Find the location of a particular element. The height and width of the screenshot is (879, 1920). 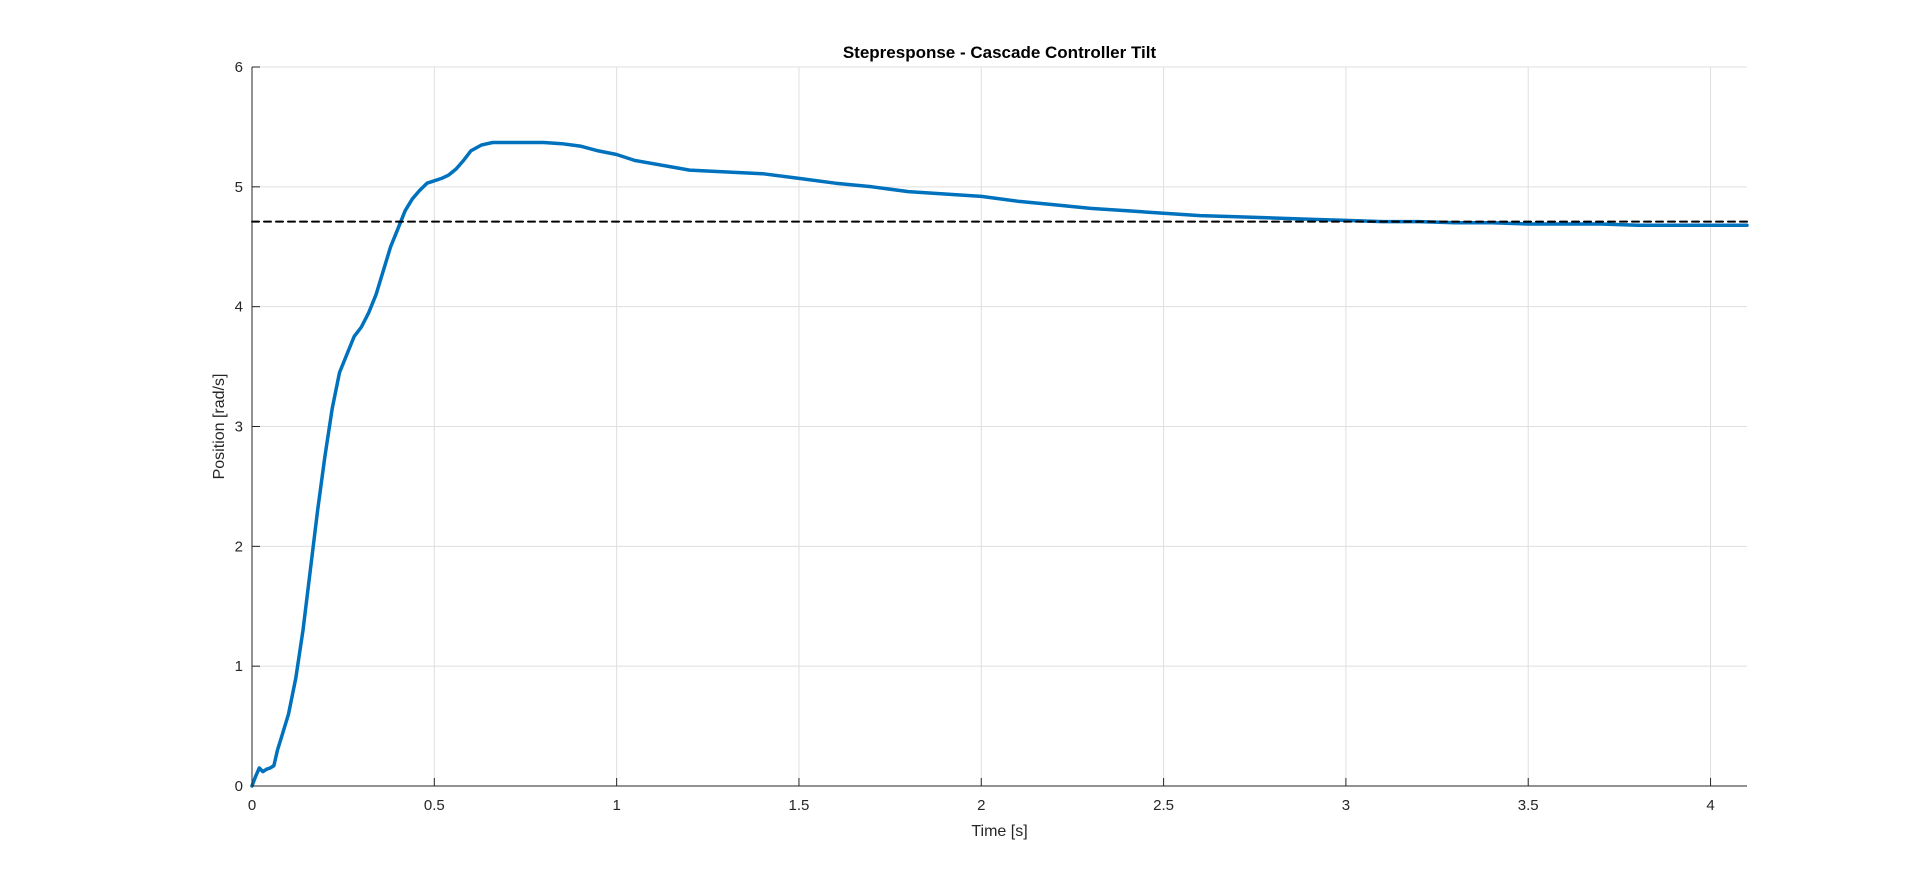

y-tick-labels: 0 1 2 3 4 5 6 is located at coordinates (239, 427).